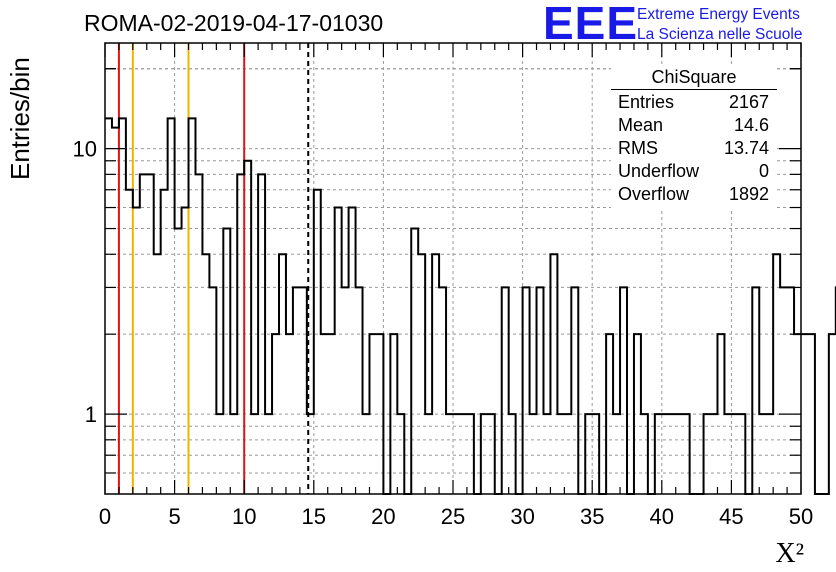 Image resolution: width=836 pixels, height=572 pixels. Describe the element at coordinates (85, 149) in the screenshot. I see `y-tick-label: 10` at that location.